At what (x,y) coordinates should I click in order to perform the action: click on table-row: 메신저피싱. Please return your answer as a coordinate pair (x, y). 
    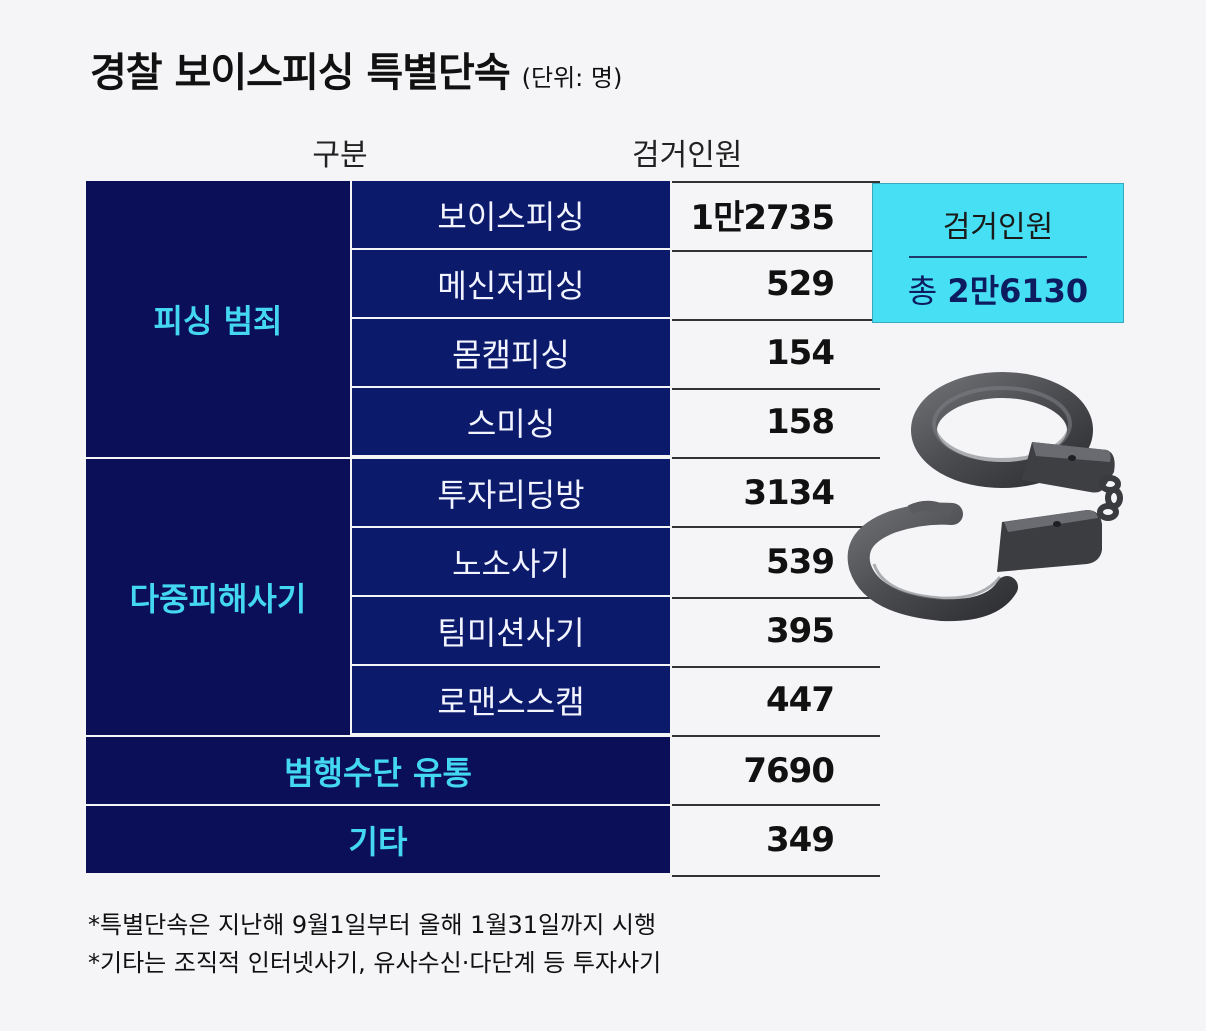
    Looking at the image, I should click on (511, 284).